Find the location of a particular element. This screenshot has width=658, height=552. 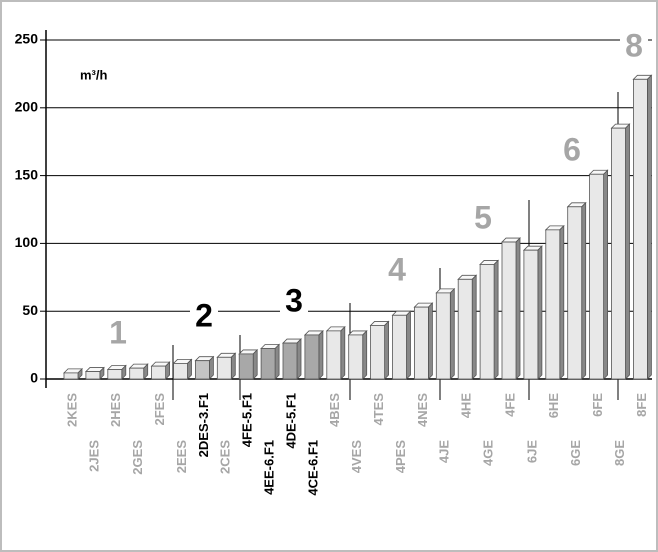

y-tick-label: 50 is located at coordinates (30, 310).